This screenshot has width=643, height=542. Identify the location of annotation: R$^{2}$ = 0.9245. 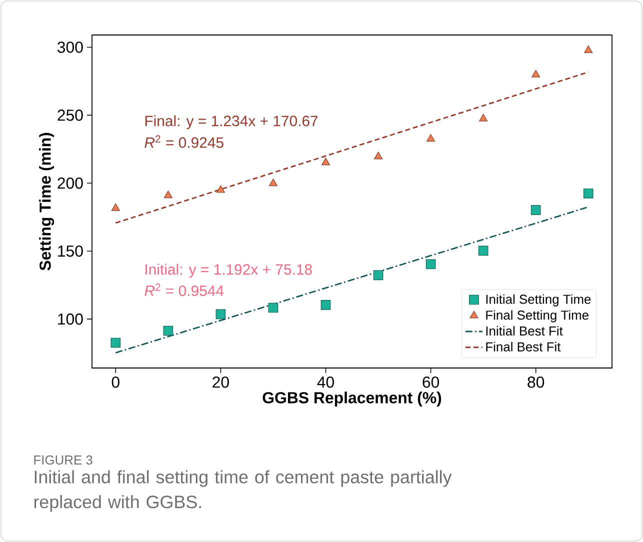
(184, 141).